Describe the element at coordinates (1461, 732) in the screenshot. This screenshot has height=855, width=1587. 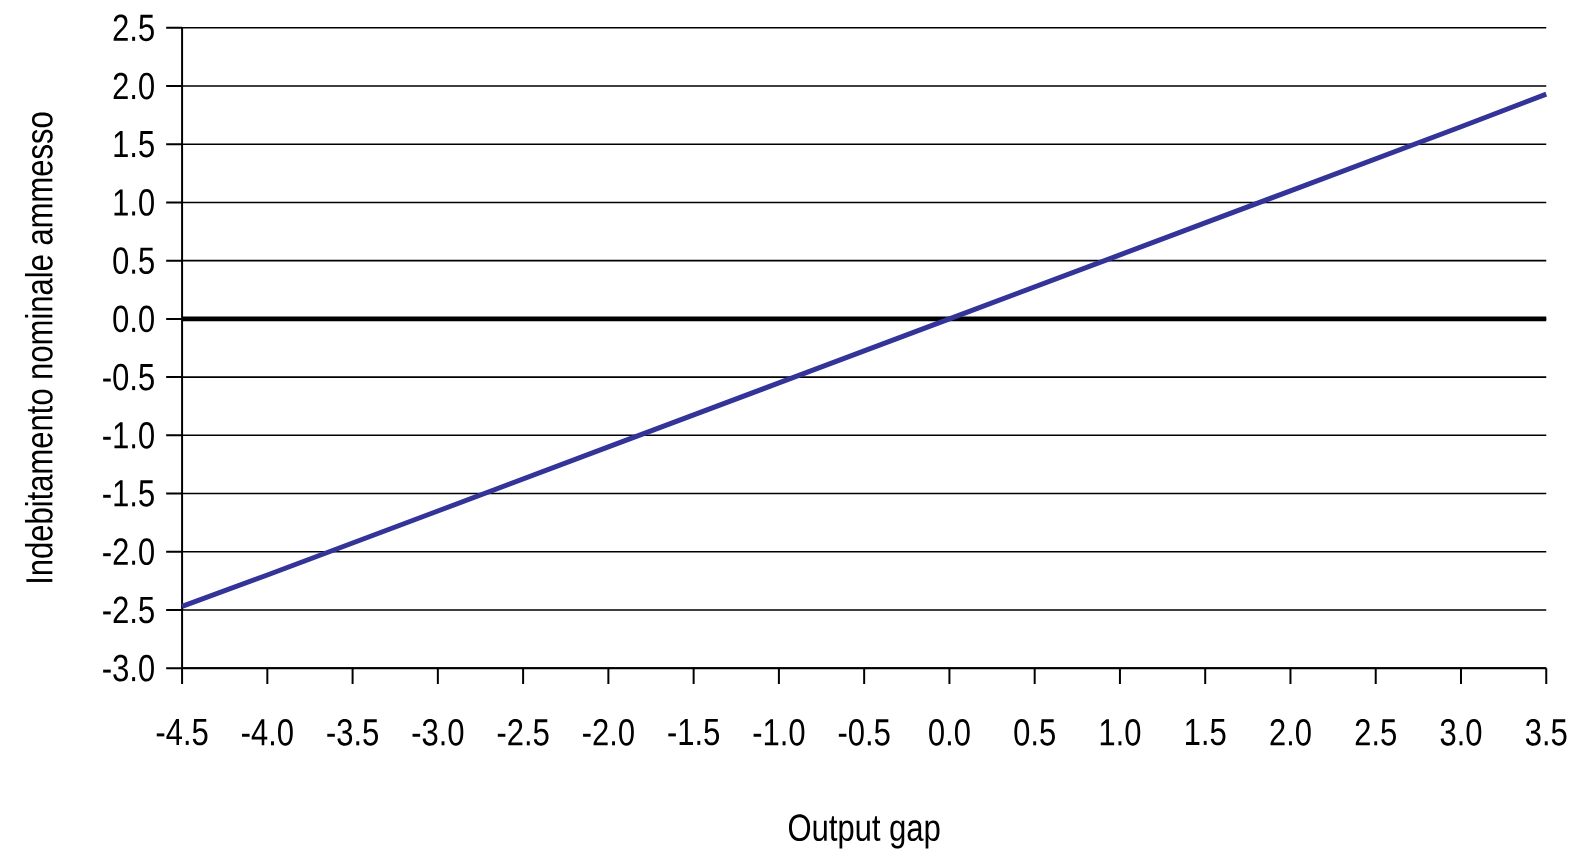
I see `x-tick-label: 3.0` at that location.